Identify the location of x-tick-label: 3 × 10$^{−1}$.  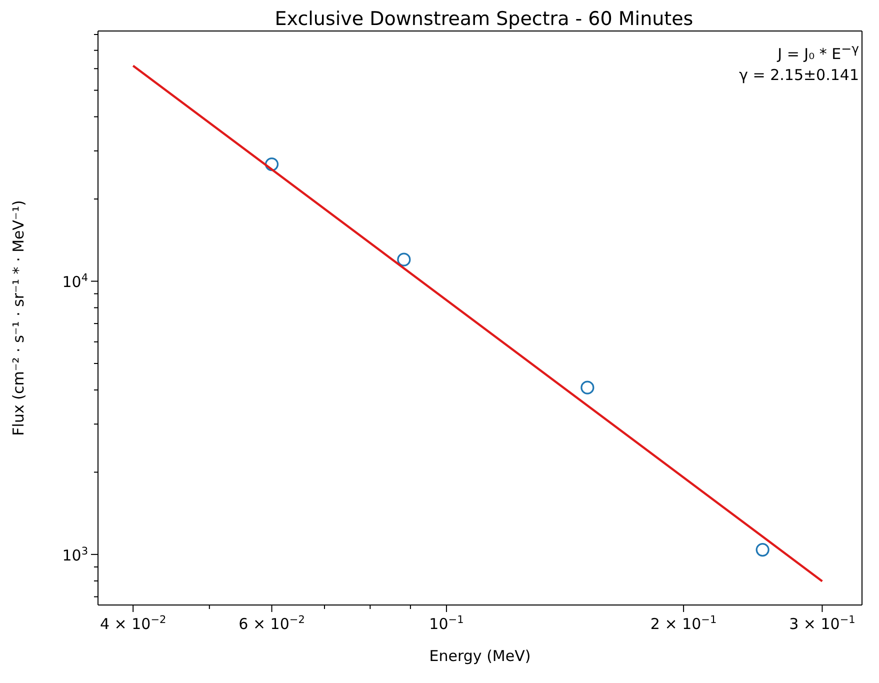
(822, 623).